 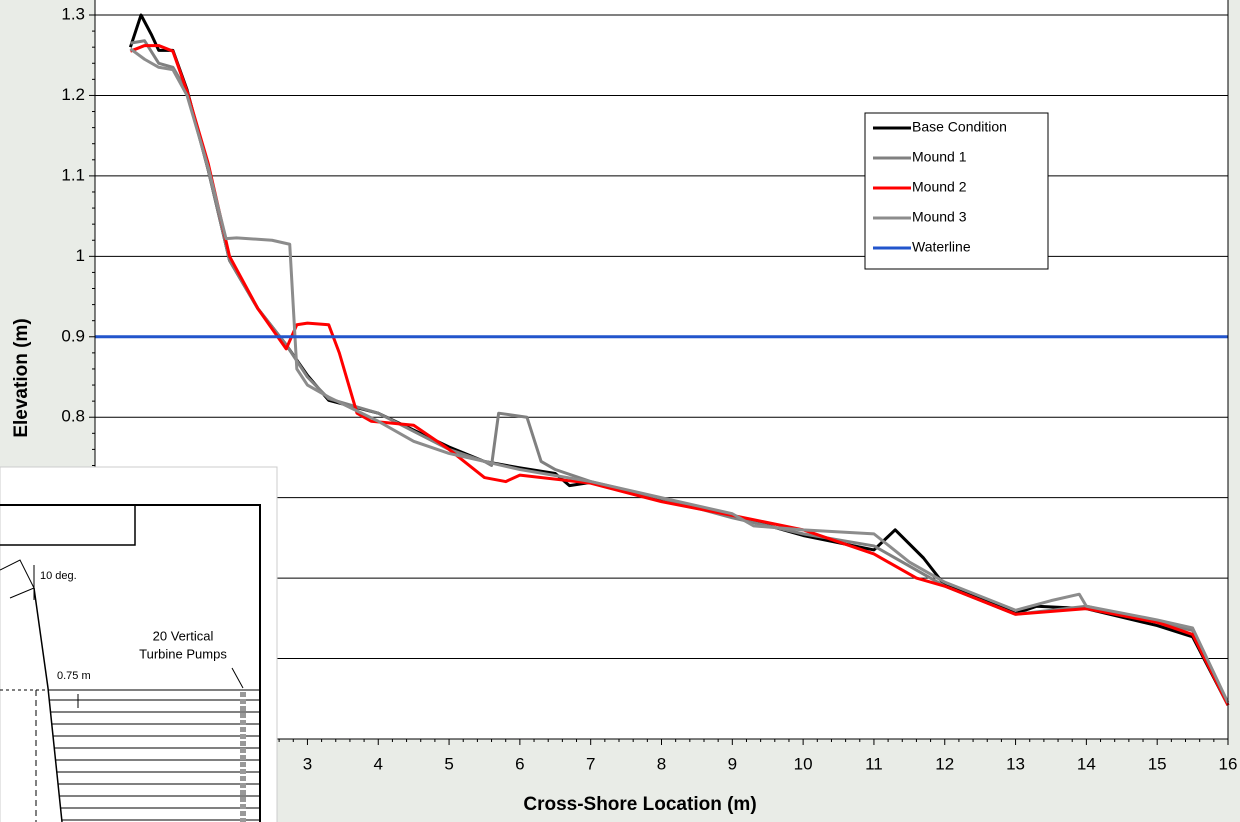 I want to click on legend-label: Mound 1, so click(x=939, y=157).